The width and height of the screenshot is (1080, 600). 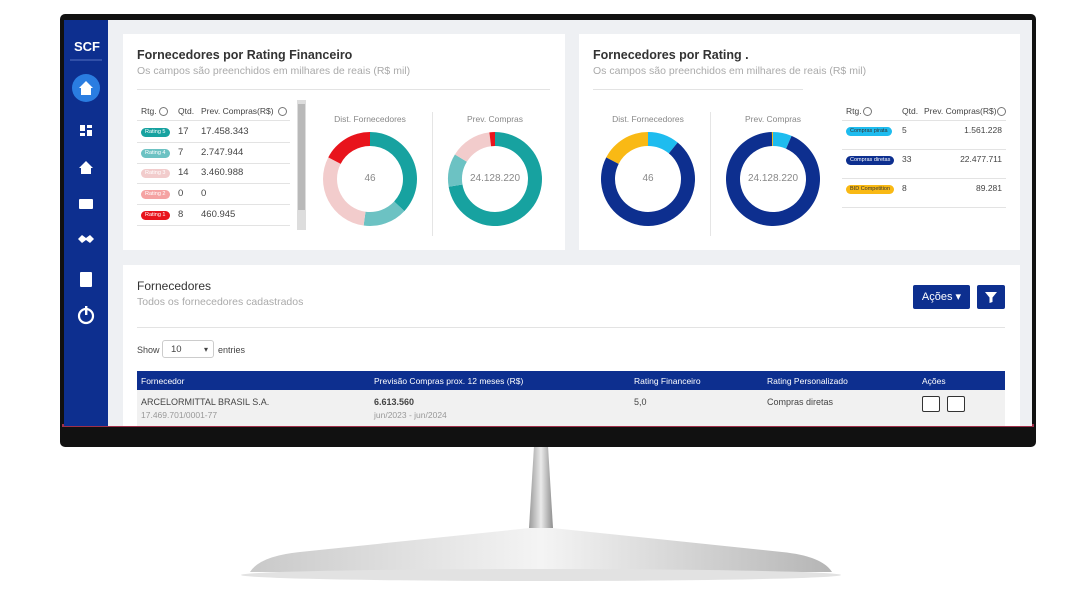 I want to click on entries-label: entries, so click(x=232, y=350).